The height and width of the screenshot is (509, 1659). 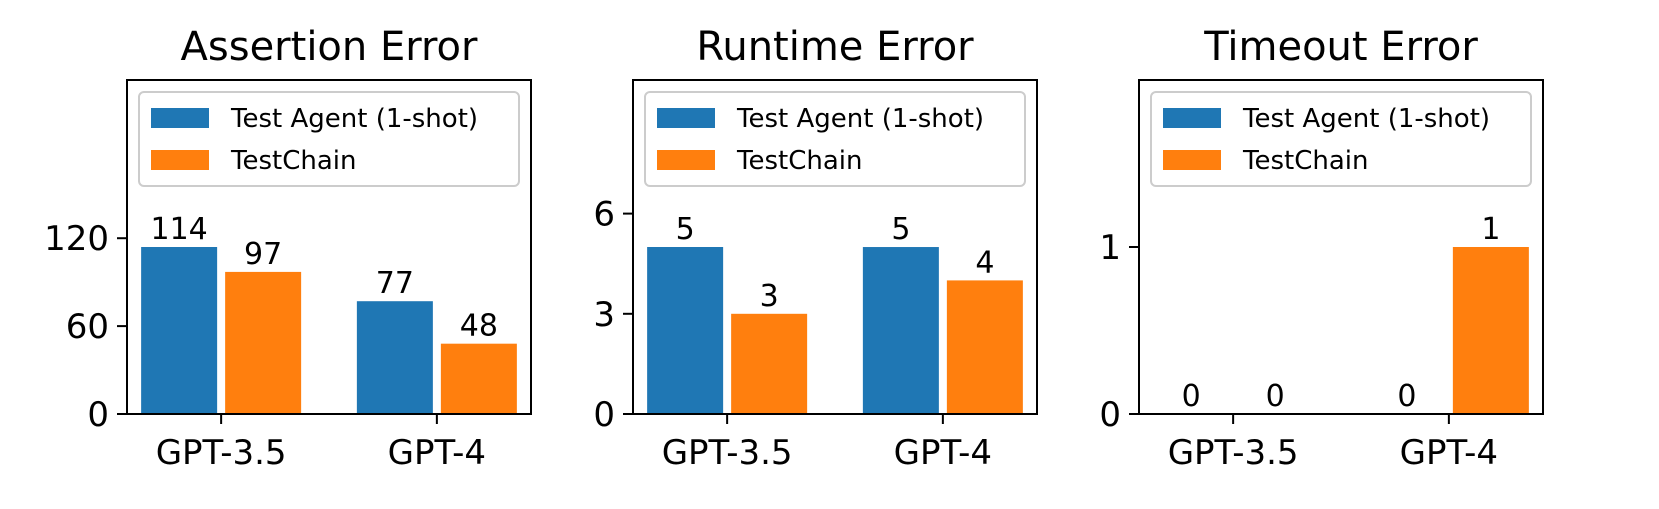 I want to click on timeout-error-xtick-label-gpt-3-5: GPT-3.5, so click(x=1233, y=453).